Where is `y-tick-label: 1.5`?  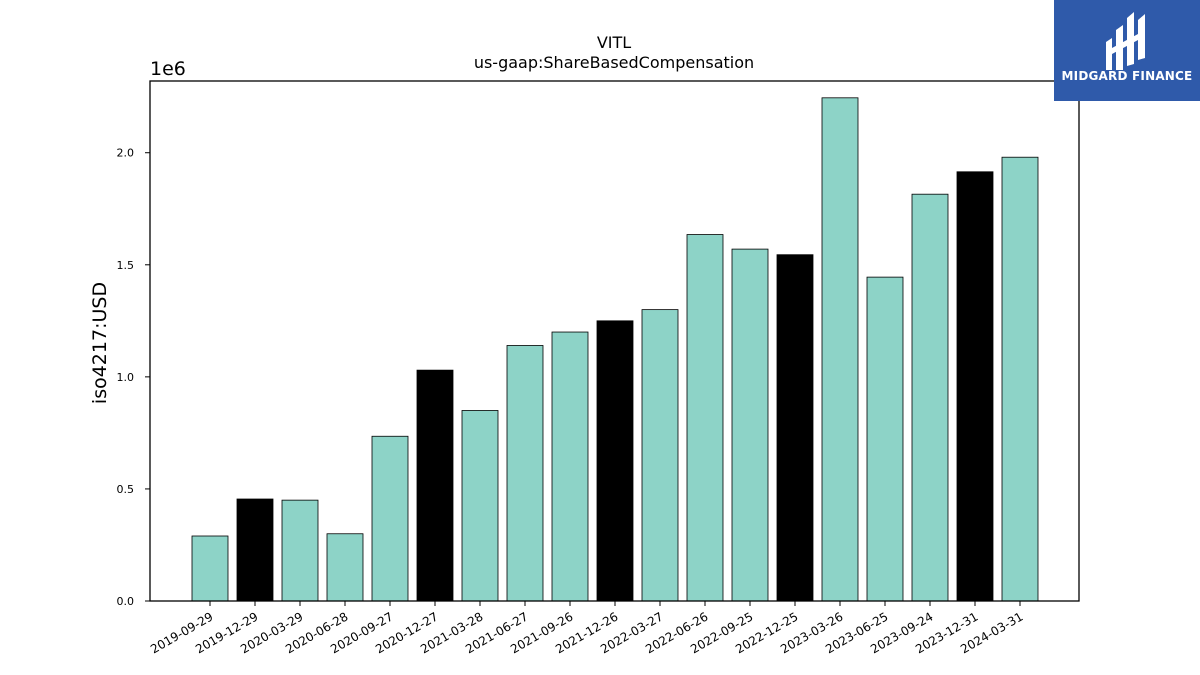 y-tick-label: 1.5 is located at coordinates (126, 265).